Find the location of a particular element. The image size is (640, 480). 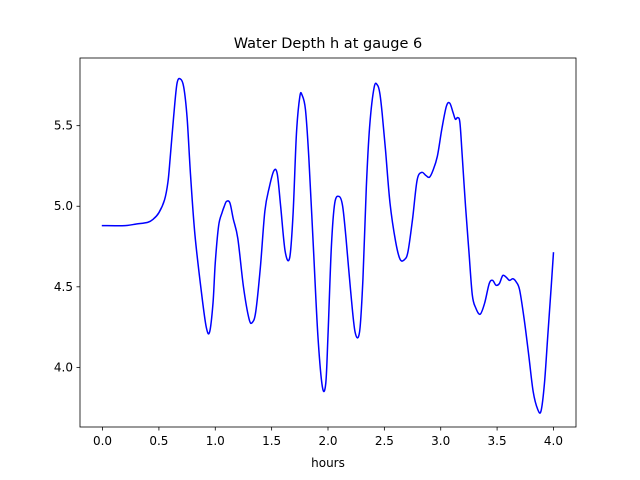

x-tick-label: 2.5 is located at coordinates (384, 441).